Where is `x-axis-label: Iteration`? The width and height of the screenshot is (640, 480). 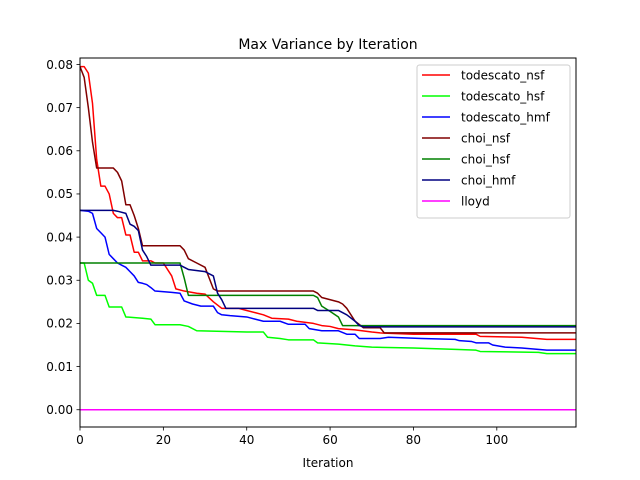 x-axis-label: Iteration is located at coordinates (328, 463).